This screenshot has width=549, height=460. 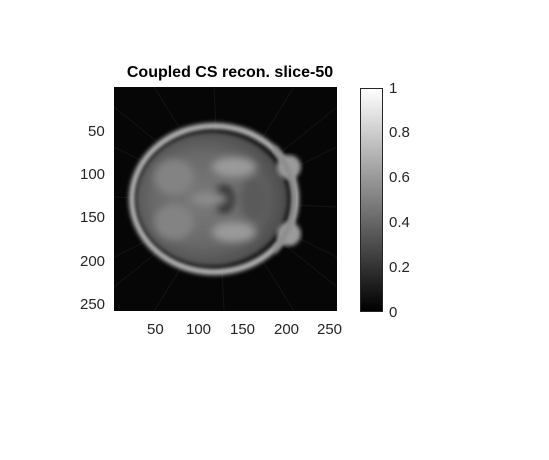 I want to click on y-tick-label: 150, so click(x=93, y=217).